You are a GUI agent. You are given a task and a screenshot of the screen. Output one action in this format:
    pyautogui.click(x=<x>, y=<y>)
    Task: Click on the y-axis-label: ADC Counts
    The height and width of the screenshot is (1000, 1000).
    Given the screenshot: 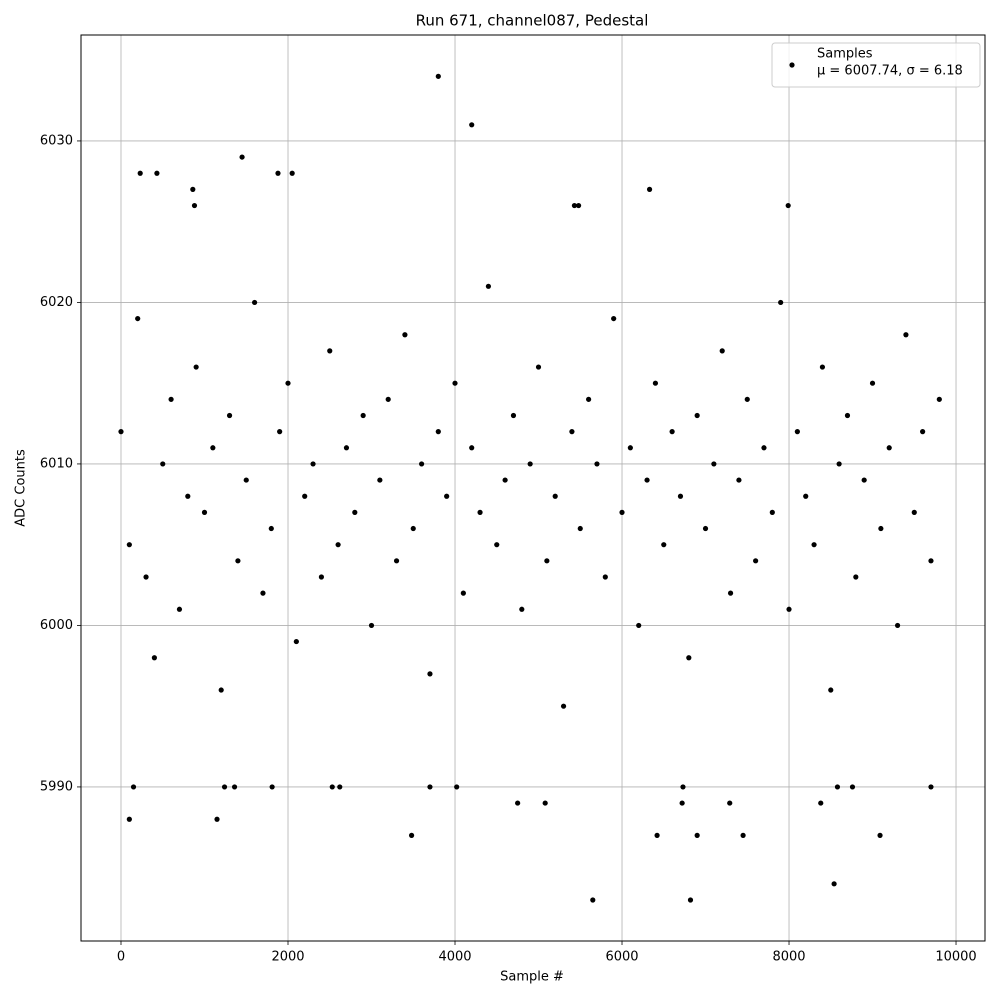 What is the action you would take?
    pyautogui.click(x=21, y=488)
    